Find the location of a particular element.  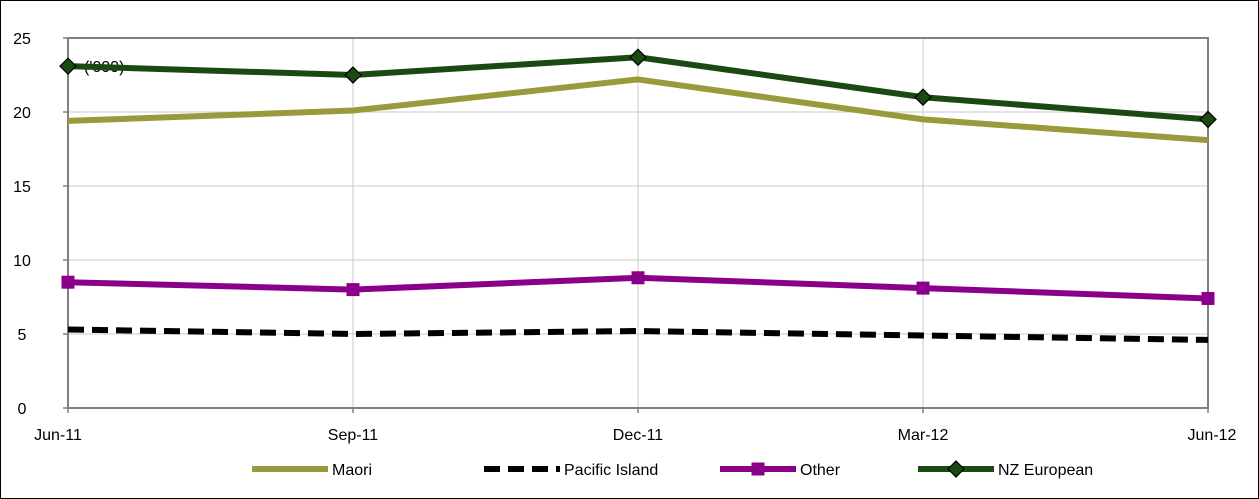

legend-item: NZ European is located at coordinates (1005, 469).